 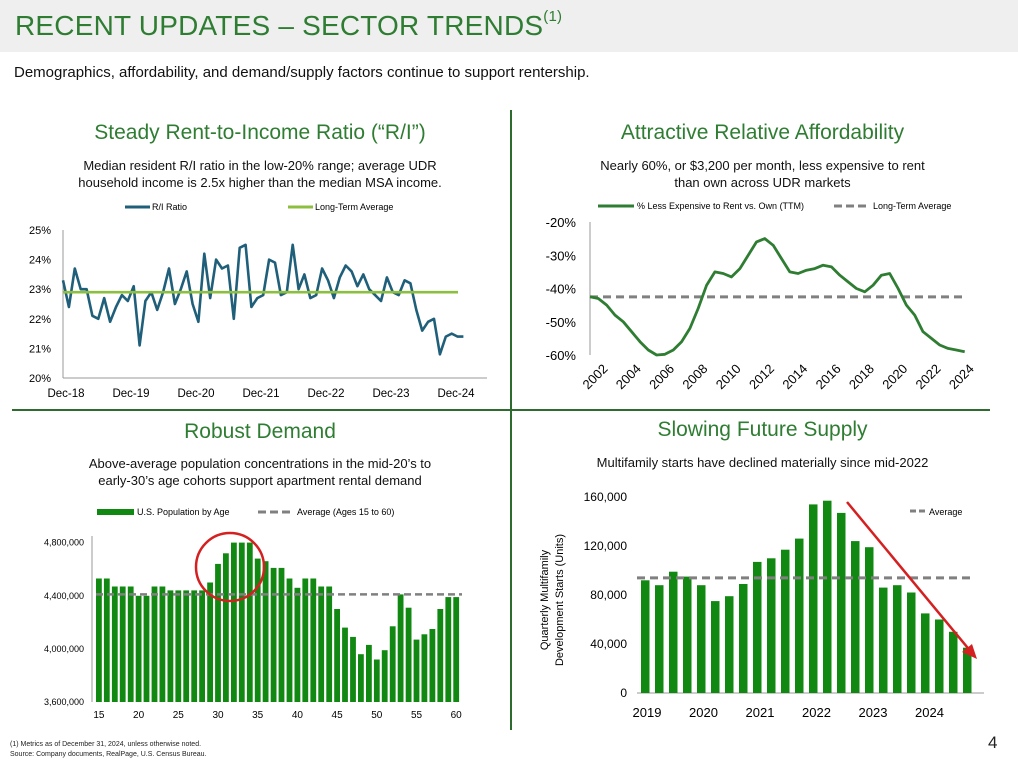 I want to click on page-number: 4, so click(x=993, y=742).